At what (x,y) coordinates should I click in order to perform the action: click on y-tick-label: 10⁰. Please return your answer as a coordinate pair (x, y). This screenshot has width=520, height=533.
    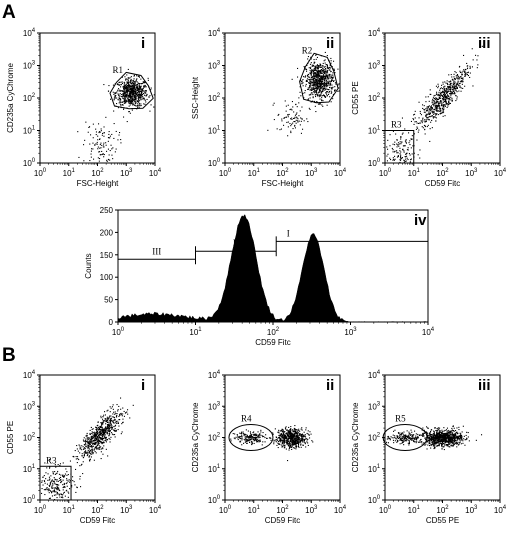
    Looking at the image, I should click on (29, 163).